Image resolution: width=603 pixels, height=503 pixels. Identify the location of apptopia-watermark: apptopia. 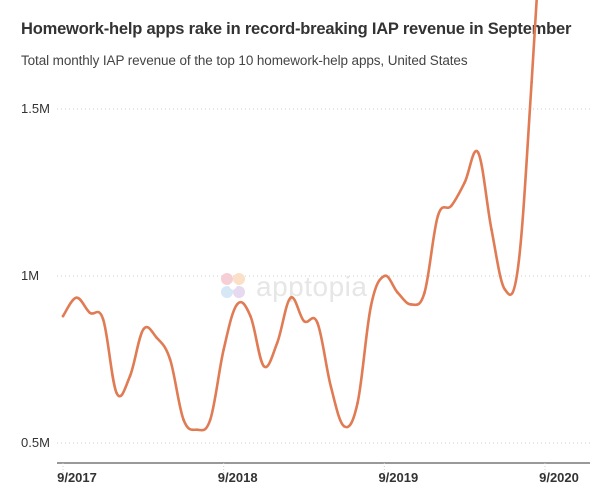
(294, 286).